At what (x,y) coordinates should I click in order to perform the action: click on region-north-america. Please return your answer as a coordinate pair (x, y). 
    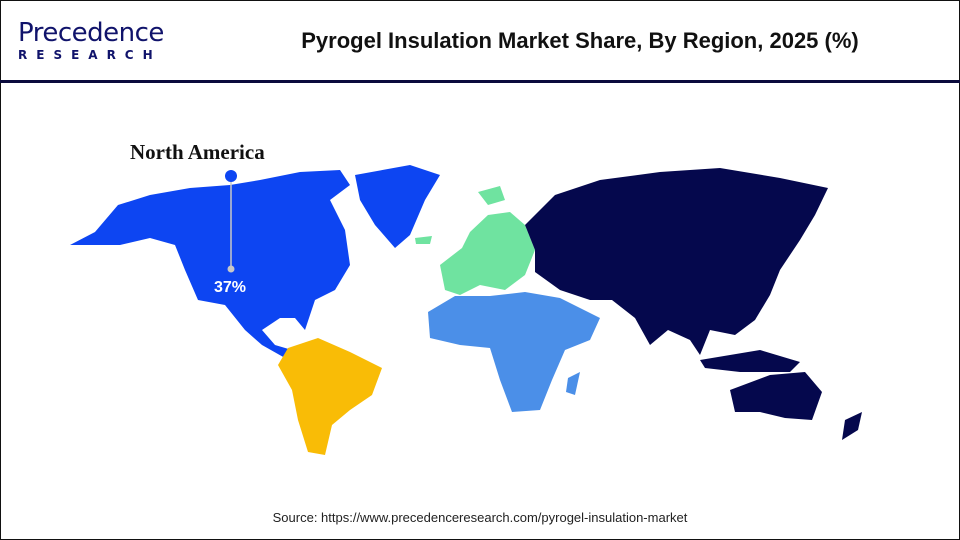
    Looking at the image, I should click on (255, 261).